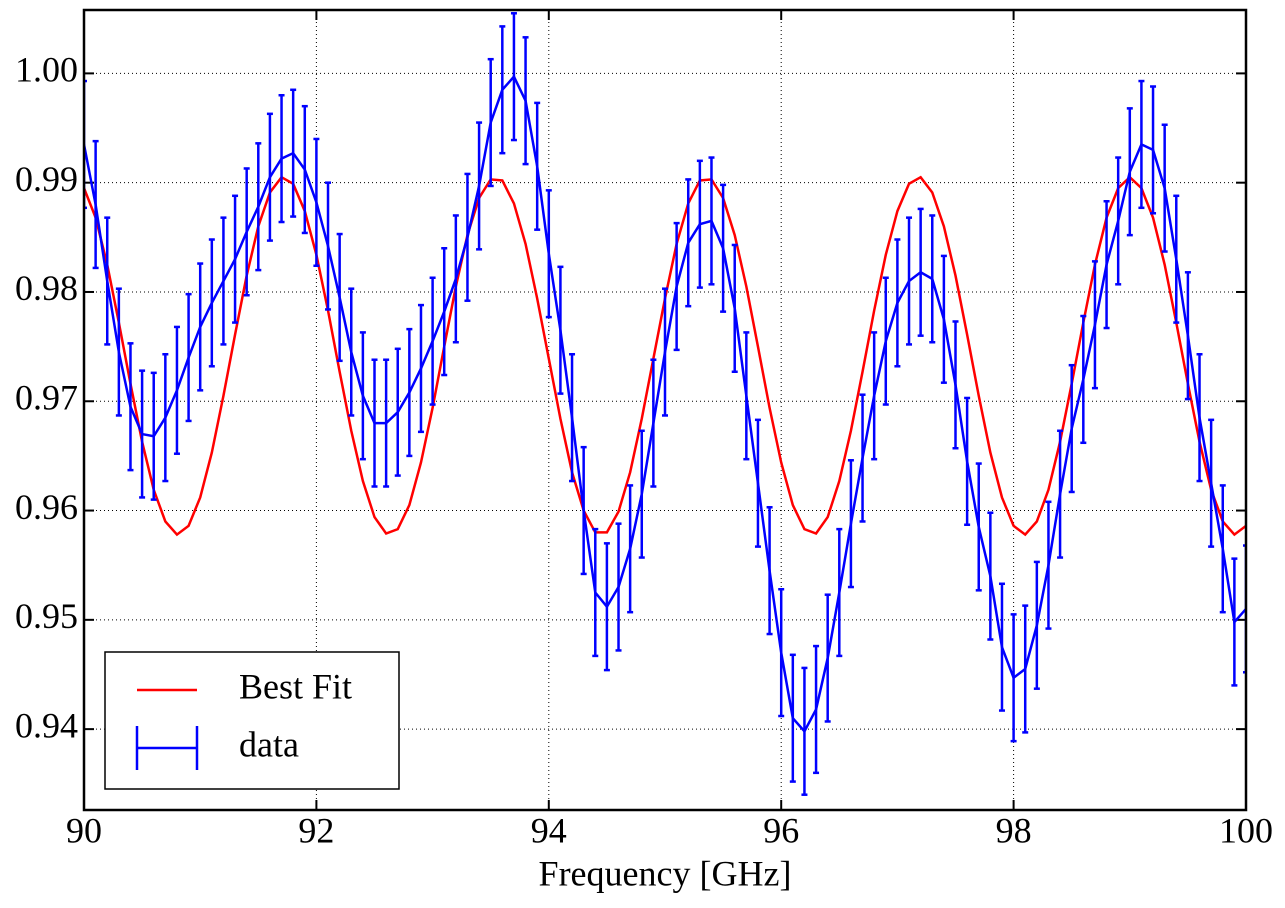  I want to click on y-tick-label: 0.96, so click(46, 507).